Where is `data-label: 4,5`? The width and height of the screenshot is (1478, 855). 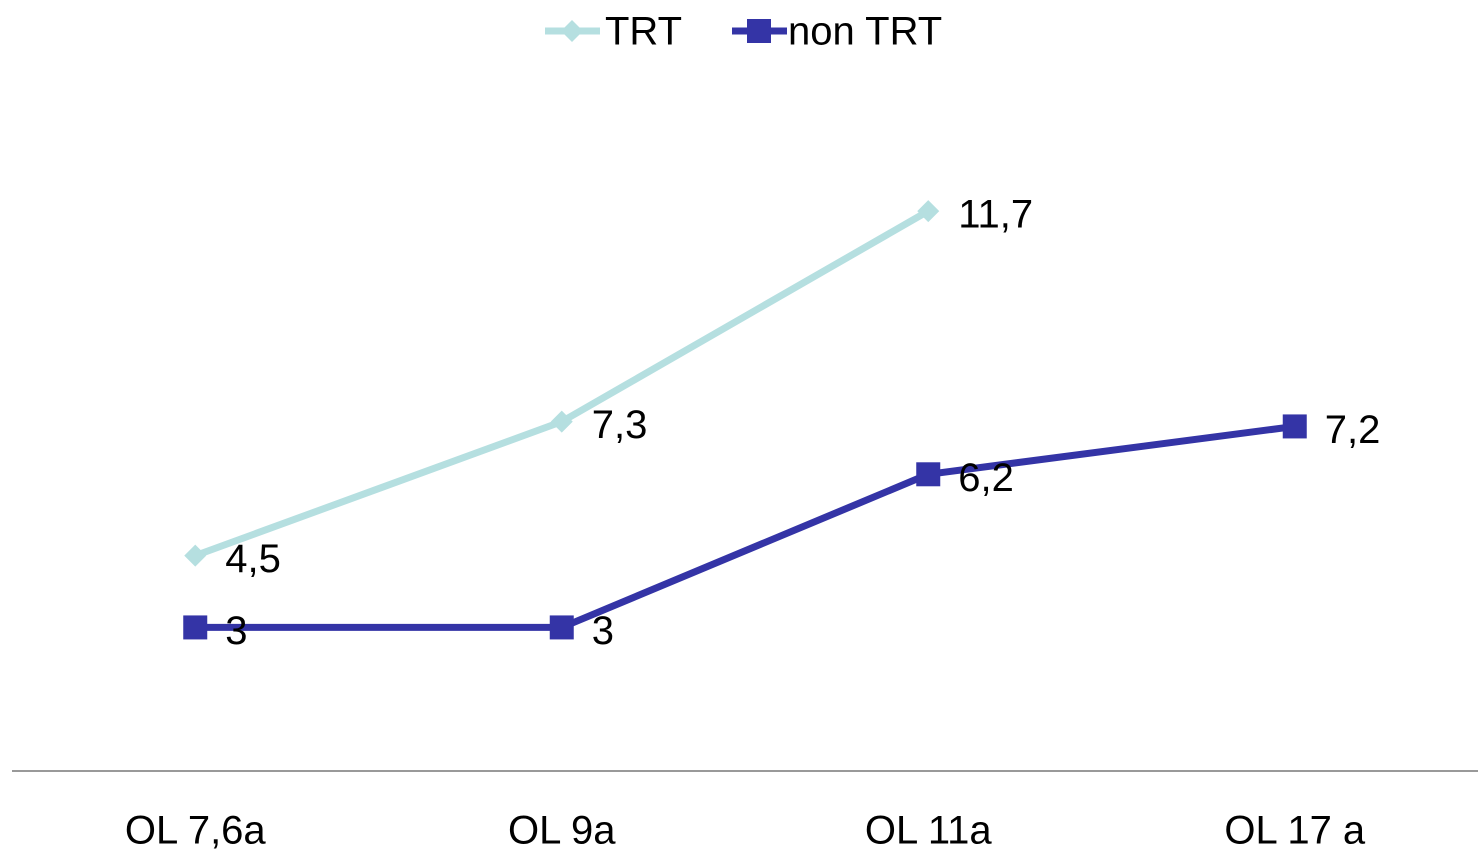
data-label: 4,5 is located at coordinates (253, 559).